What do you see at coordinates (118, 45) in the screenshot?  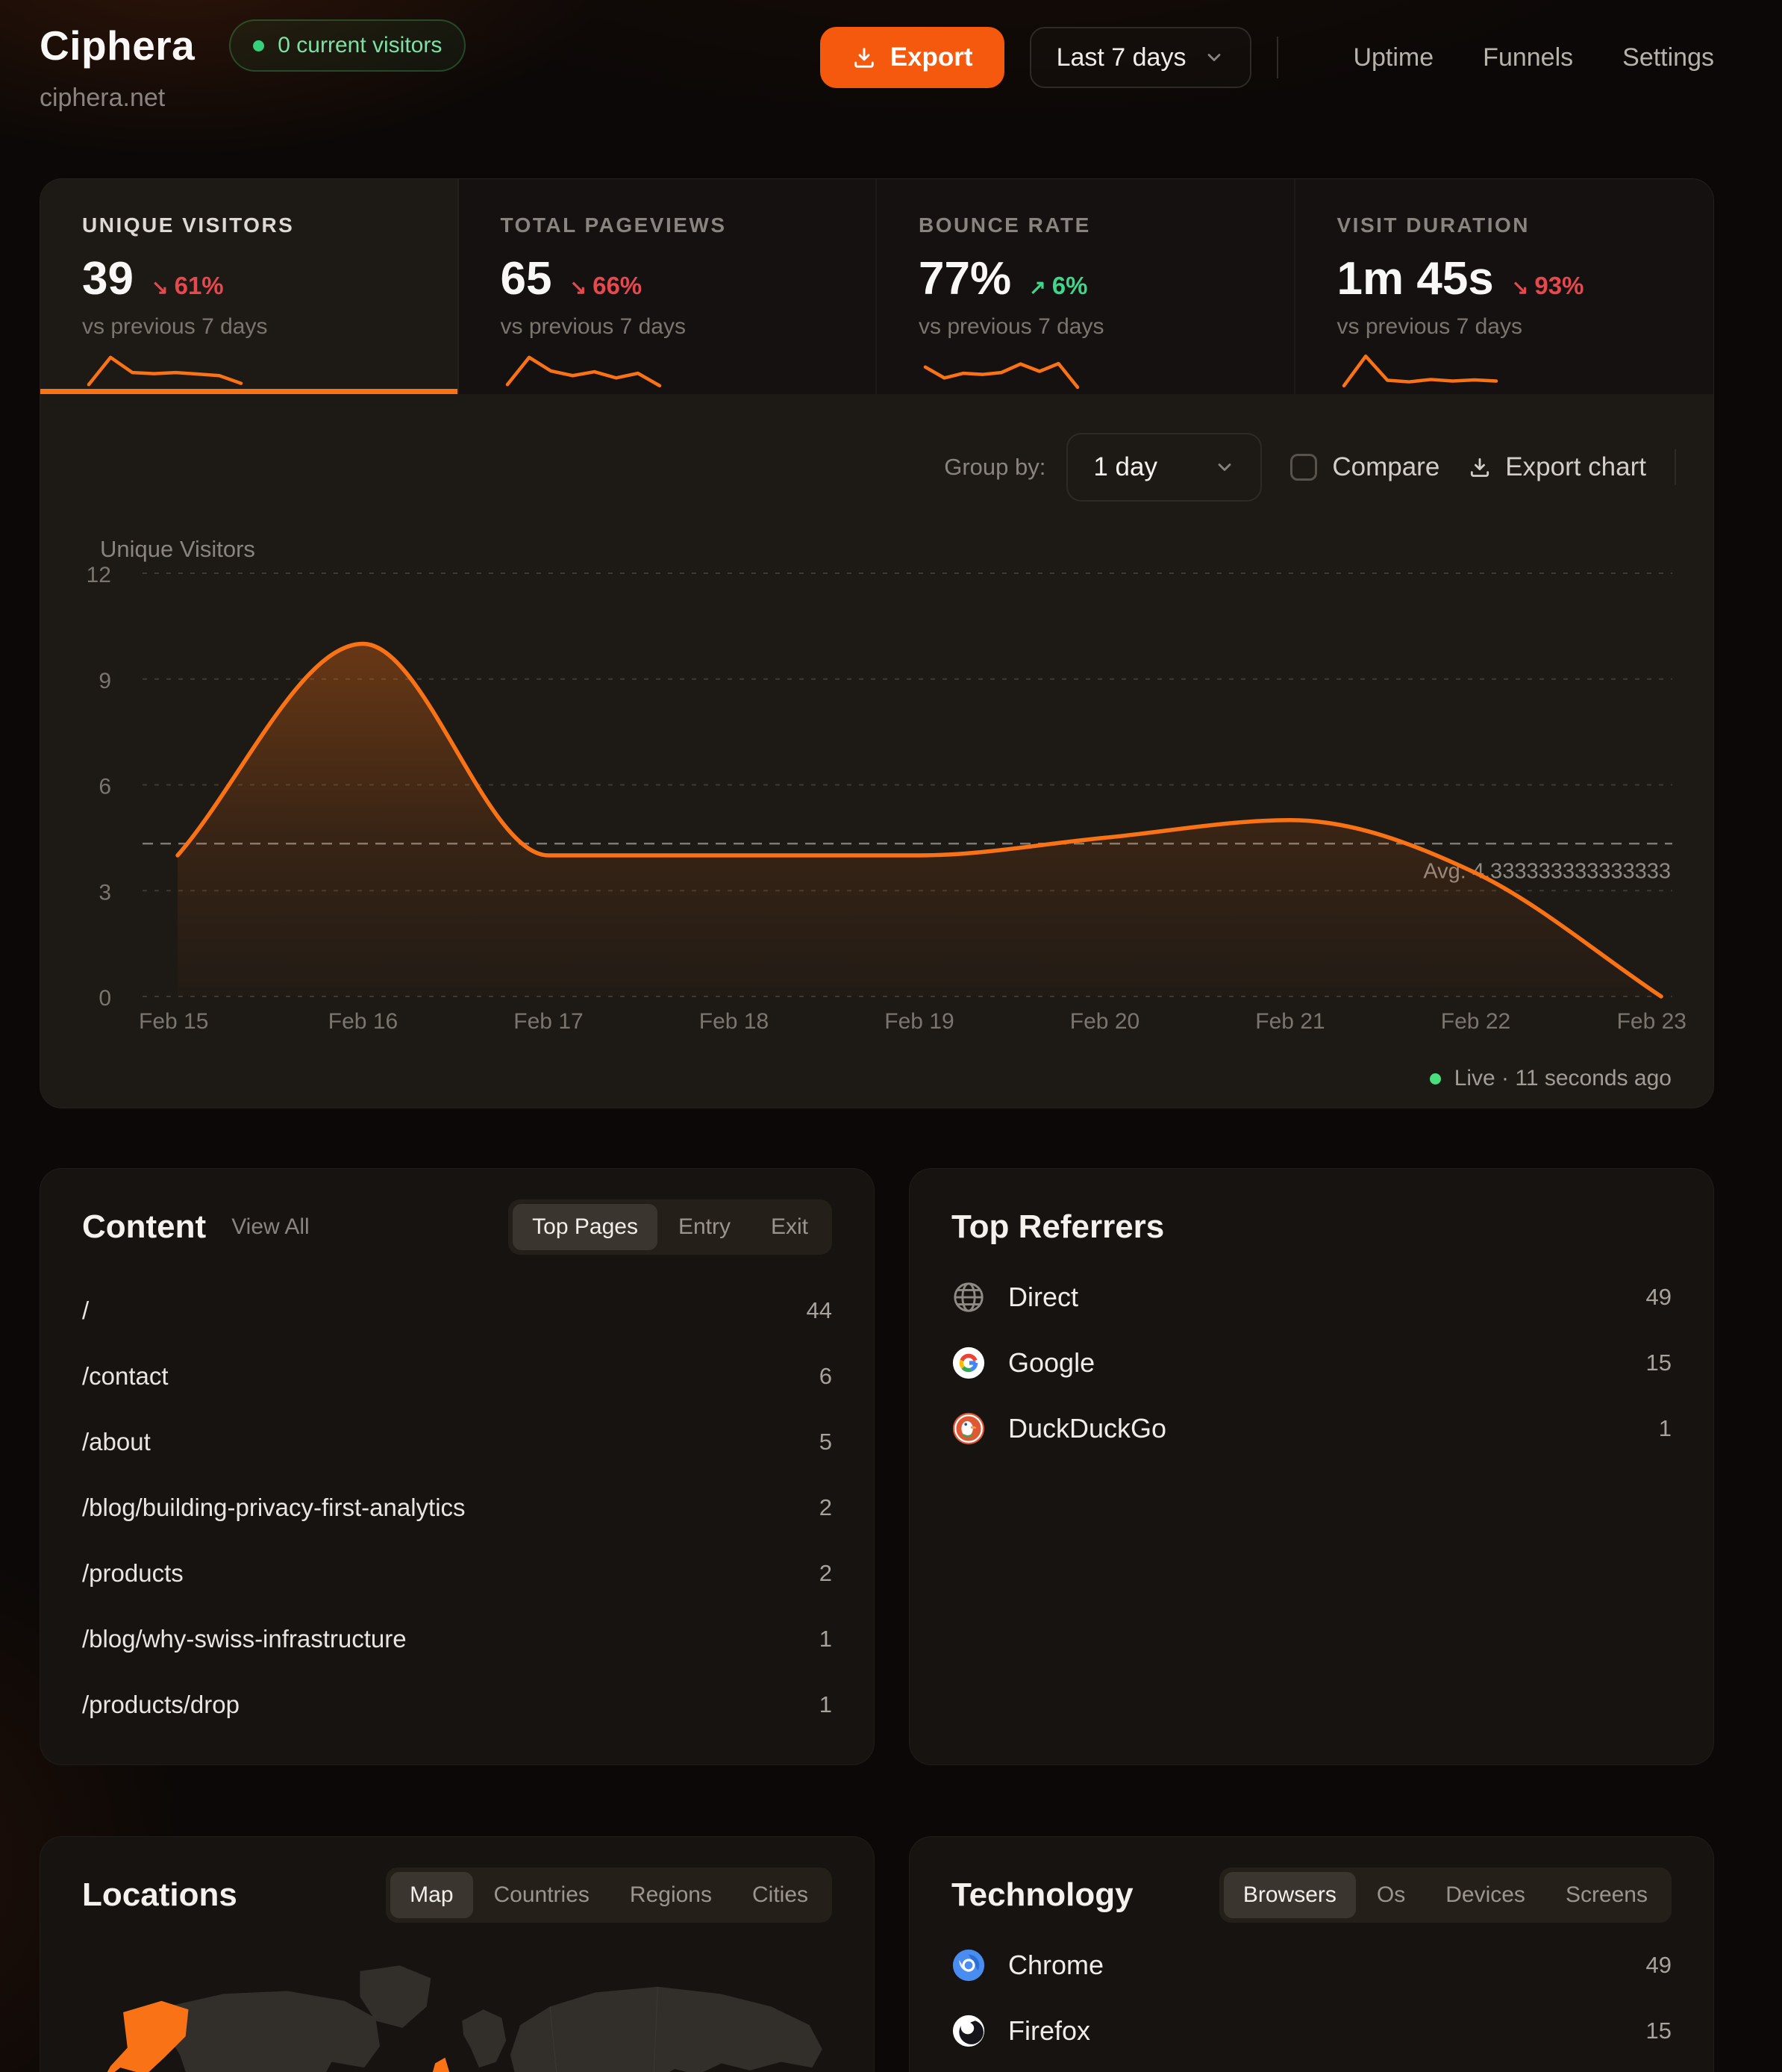 I see `site-title: Ciphera` at bounding box center [118, 45].